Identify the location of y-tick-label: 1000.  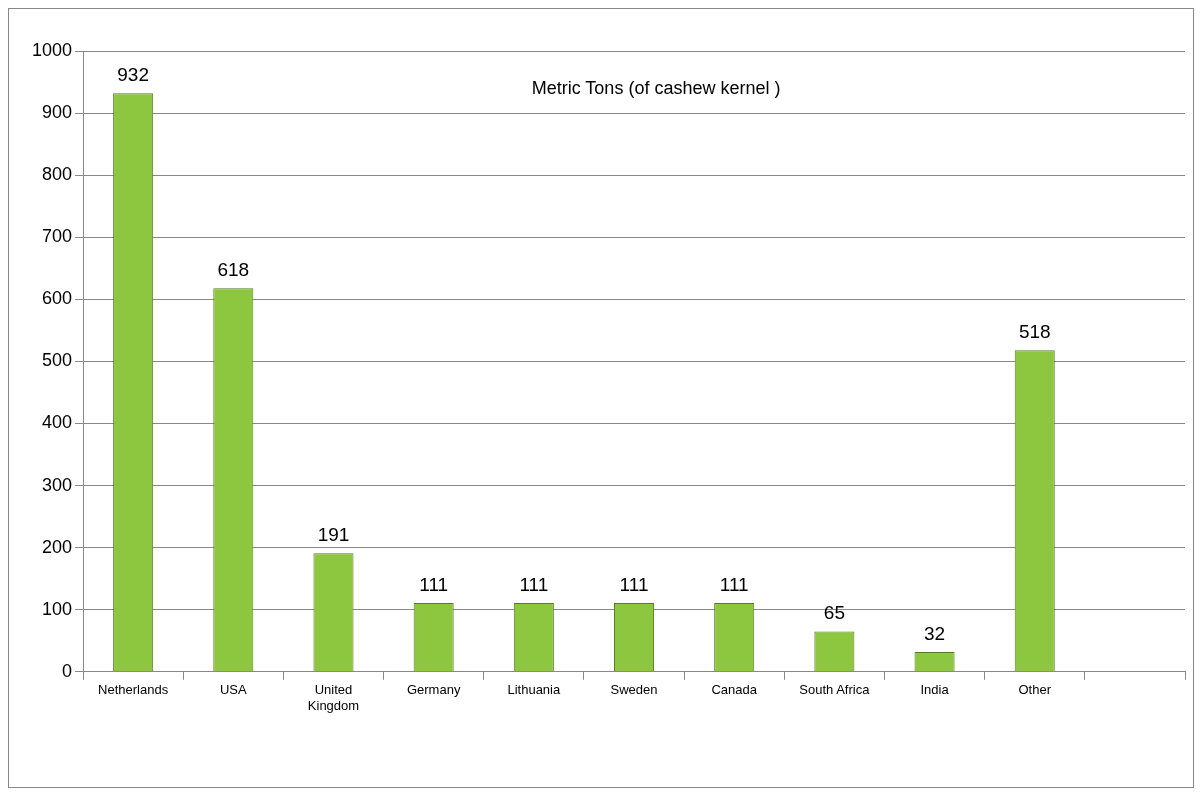
(52, 49).